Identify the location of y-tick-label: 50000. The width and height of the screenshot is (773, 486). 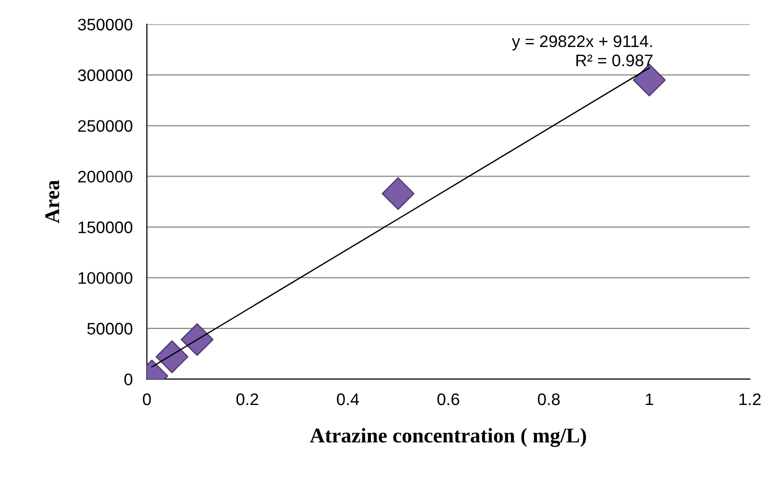
(109, 328).